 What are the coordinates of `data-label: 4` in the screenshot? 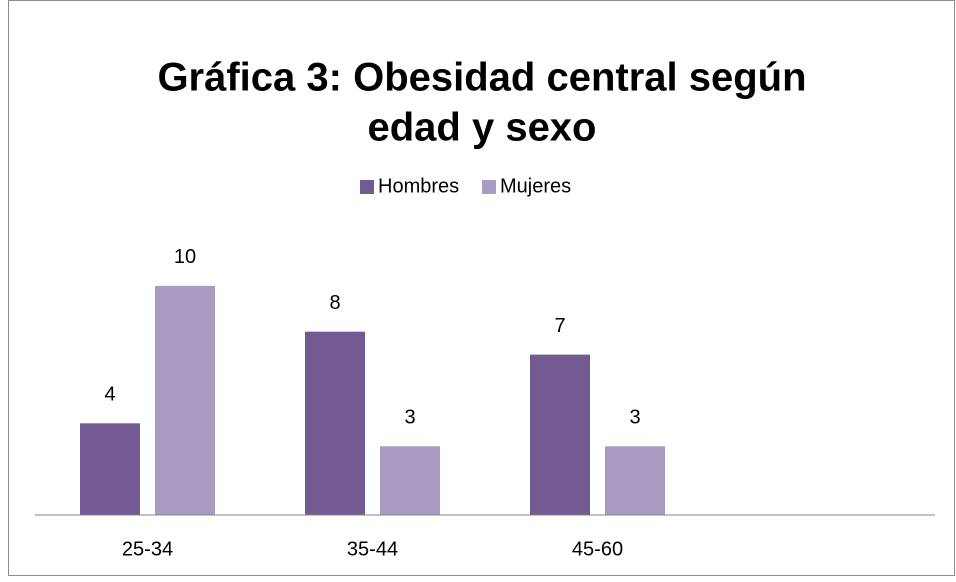 It's located at (109, 395).